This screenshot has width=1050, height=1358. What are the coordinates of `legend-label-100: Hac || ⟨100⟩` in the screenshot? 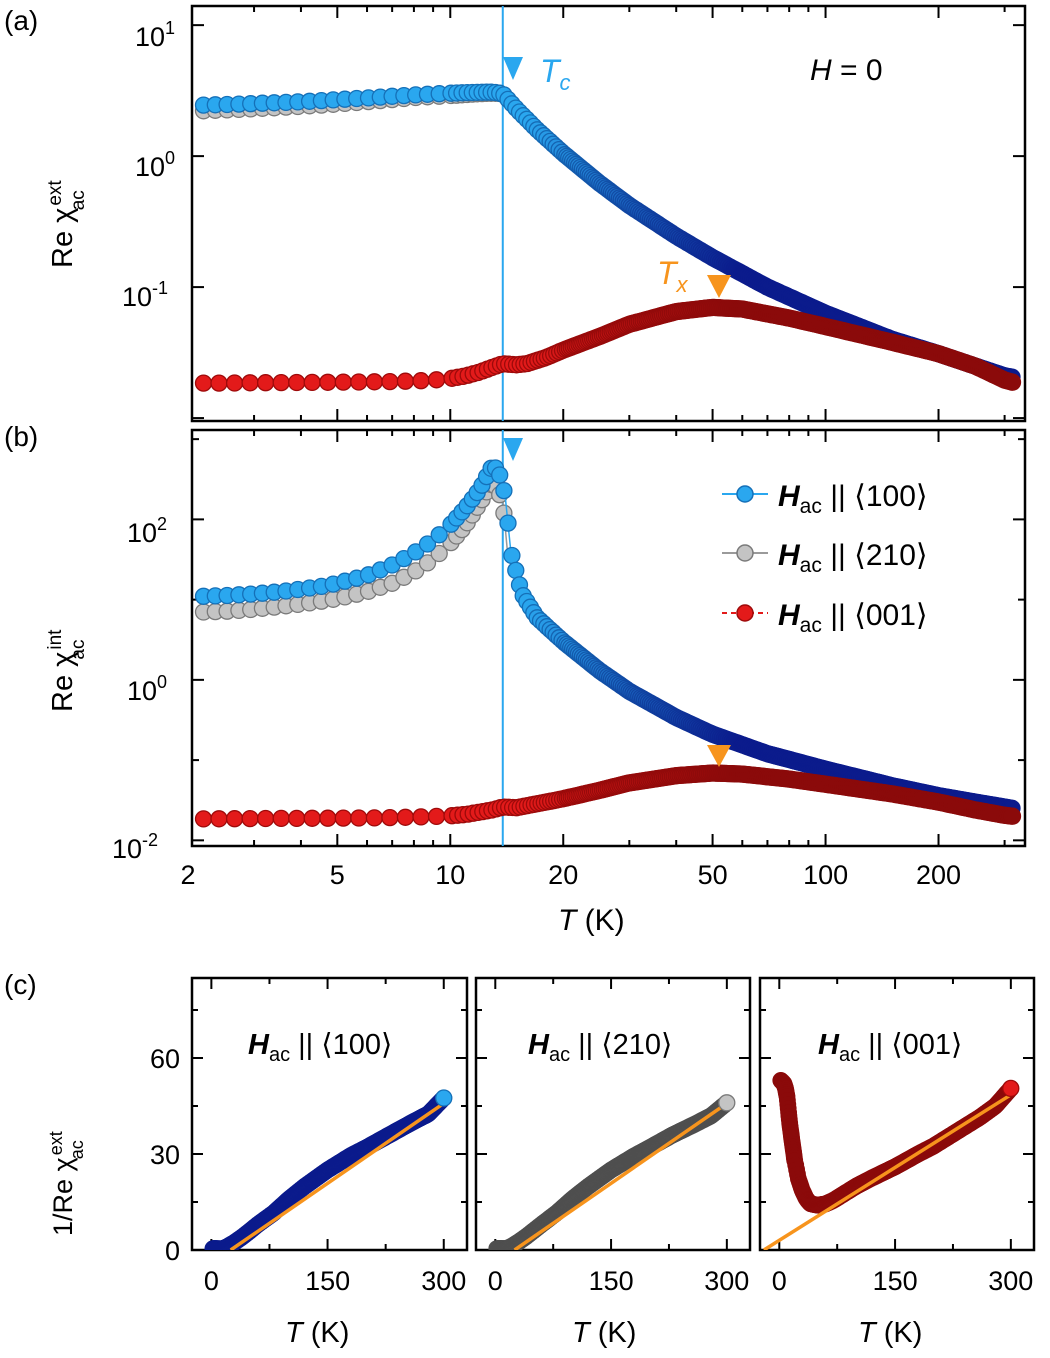 It's located at (853, 499).